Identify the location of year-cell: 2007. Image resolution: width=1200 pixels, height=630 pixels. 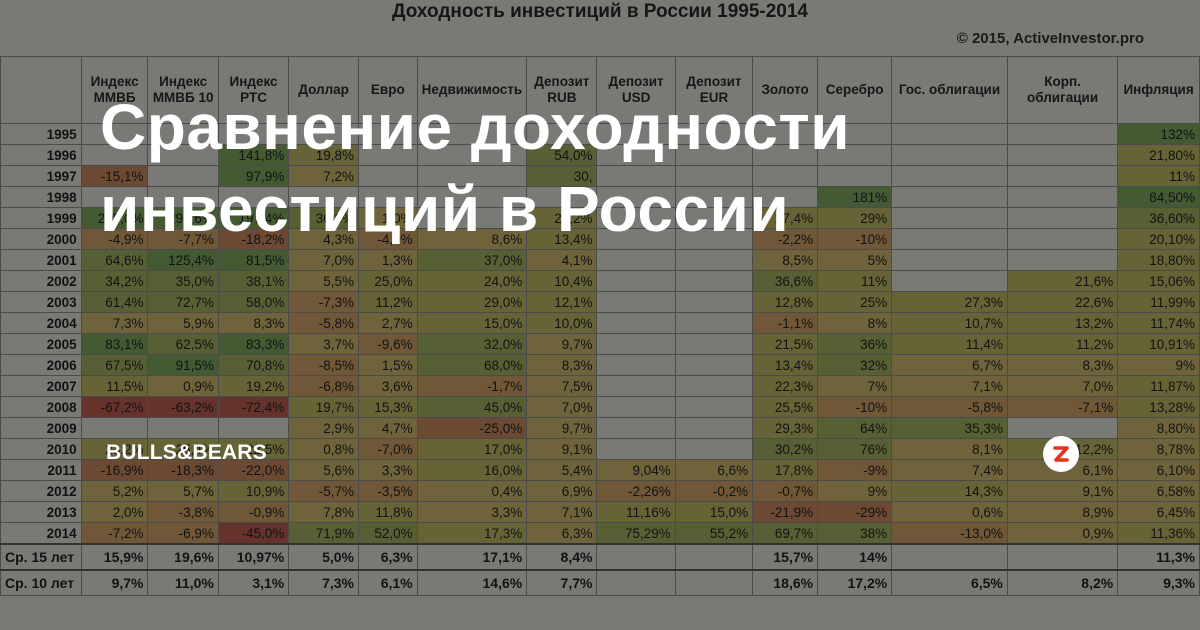
(41, 386).